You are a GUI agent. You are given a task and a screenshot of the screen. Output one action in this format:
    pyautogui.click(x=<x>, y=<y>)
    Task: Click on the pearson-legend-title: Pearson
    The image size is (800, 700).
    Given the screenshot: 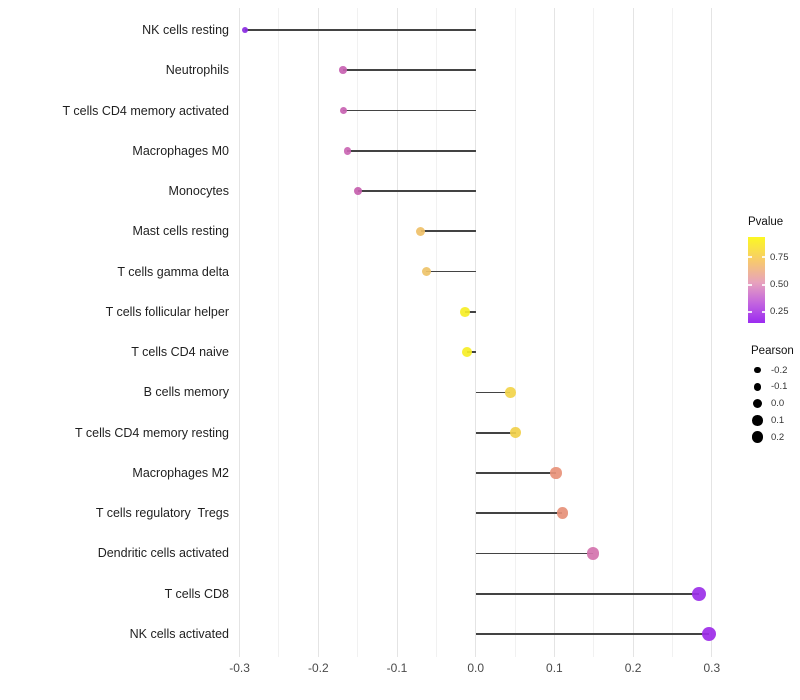 What is the action you would take?
    pyautogui.click(x=772, y=351)
    